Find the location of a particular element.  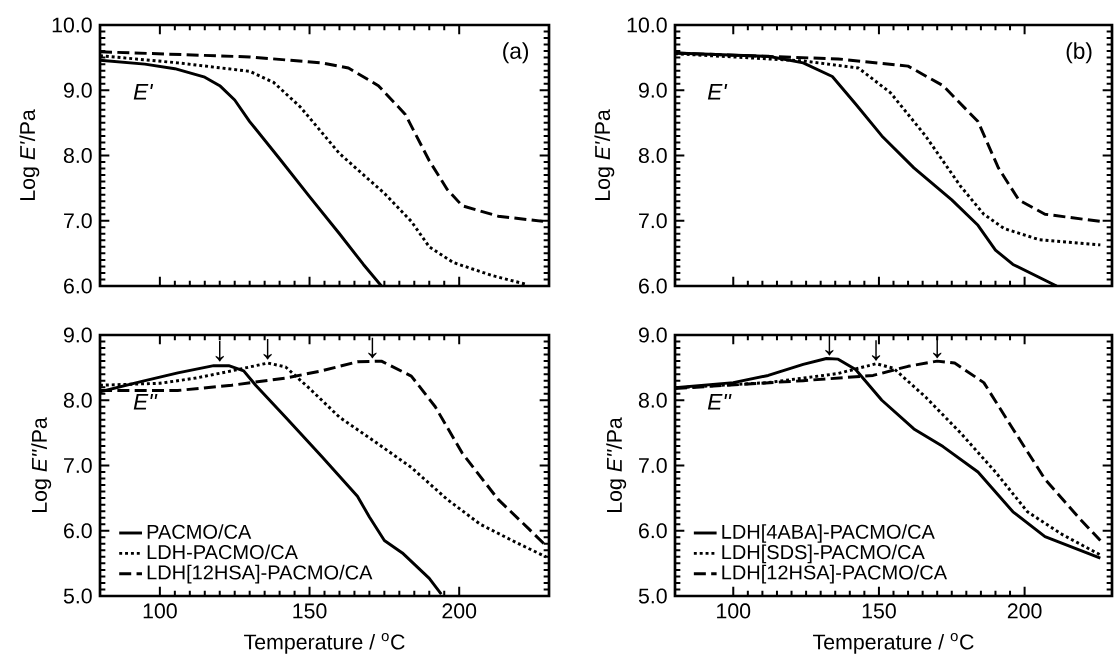

legend-label: LDH[4ABA]-PACMO/CA is located at coordinates (828, 533).